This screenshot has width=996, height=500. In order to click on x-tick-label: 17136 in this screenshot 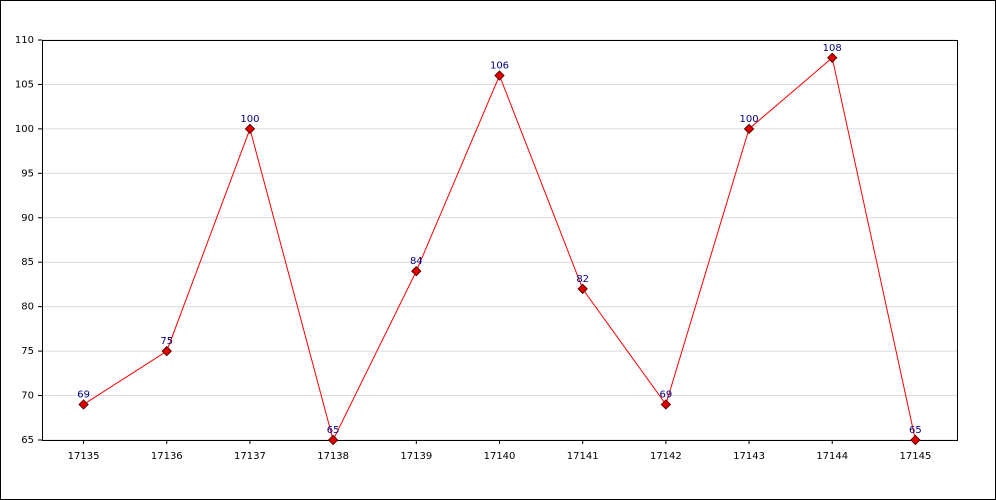, I will do `click(167, 456)`.